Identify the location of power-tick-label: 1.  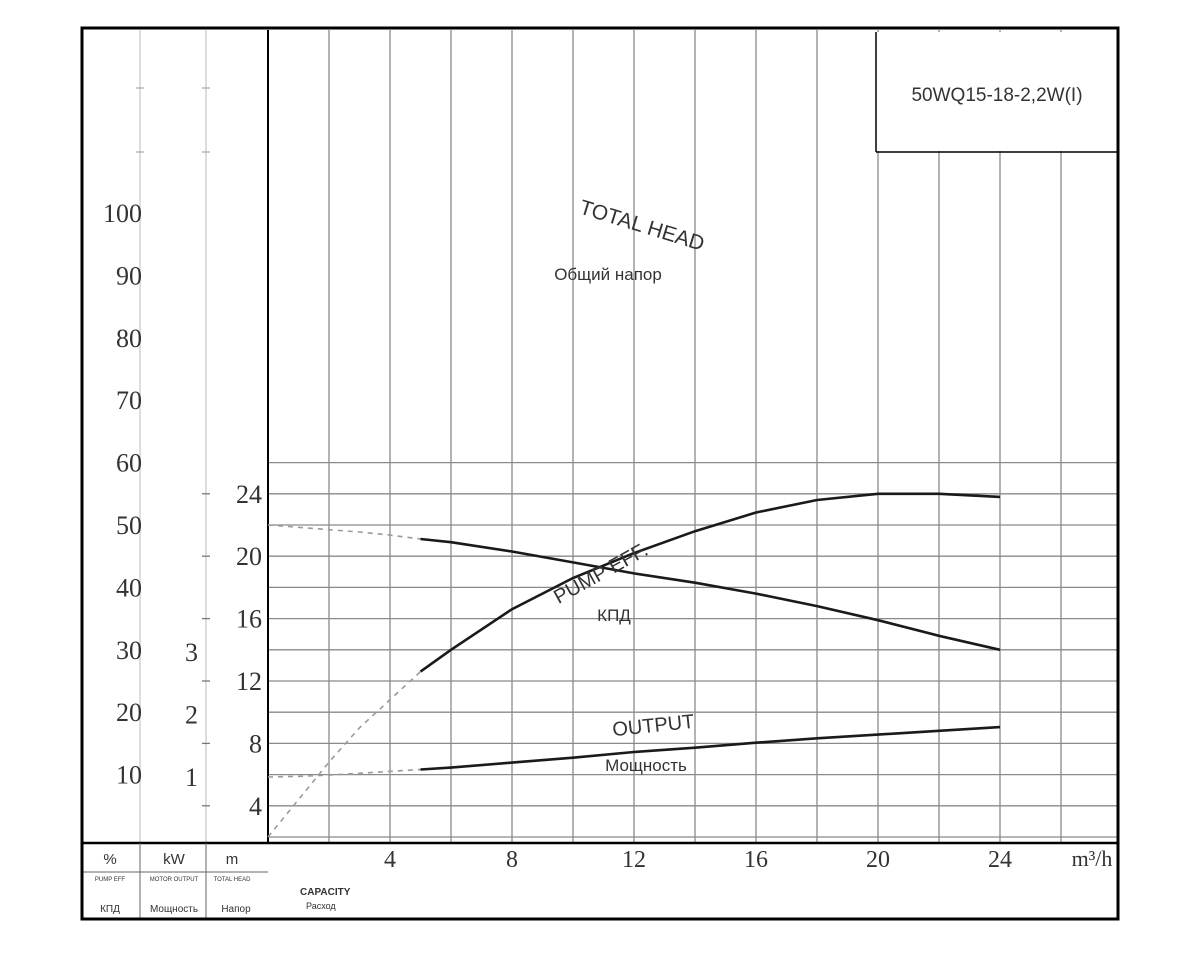
(191, 777).